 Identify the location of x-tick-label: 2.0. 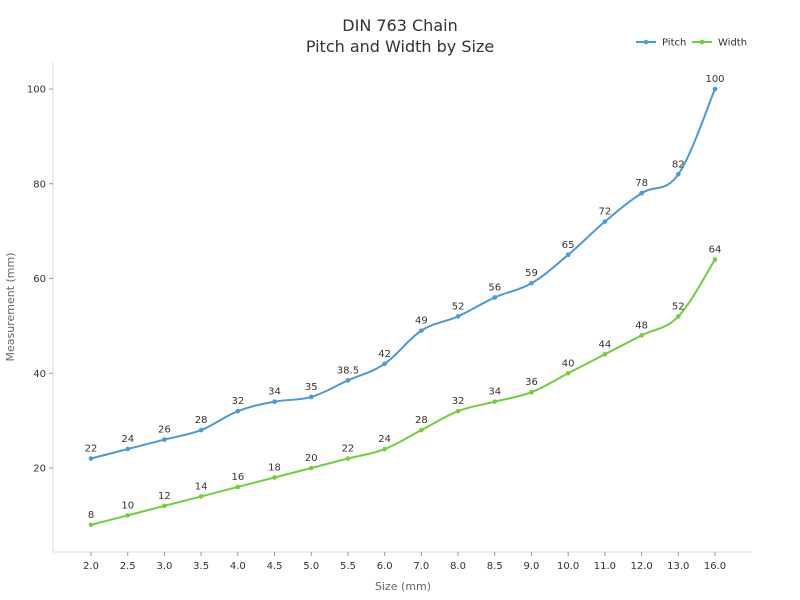
(91, 566).